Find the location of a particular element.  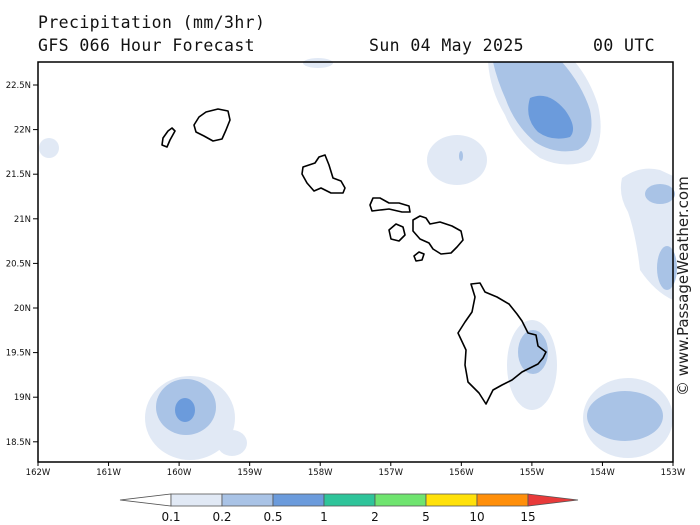

credit-watermark: © www.PassageWeather.com is located at coordinates (683, 286).